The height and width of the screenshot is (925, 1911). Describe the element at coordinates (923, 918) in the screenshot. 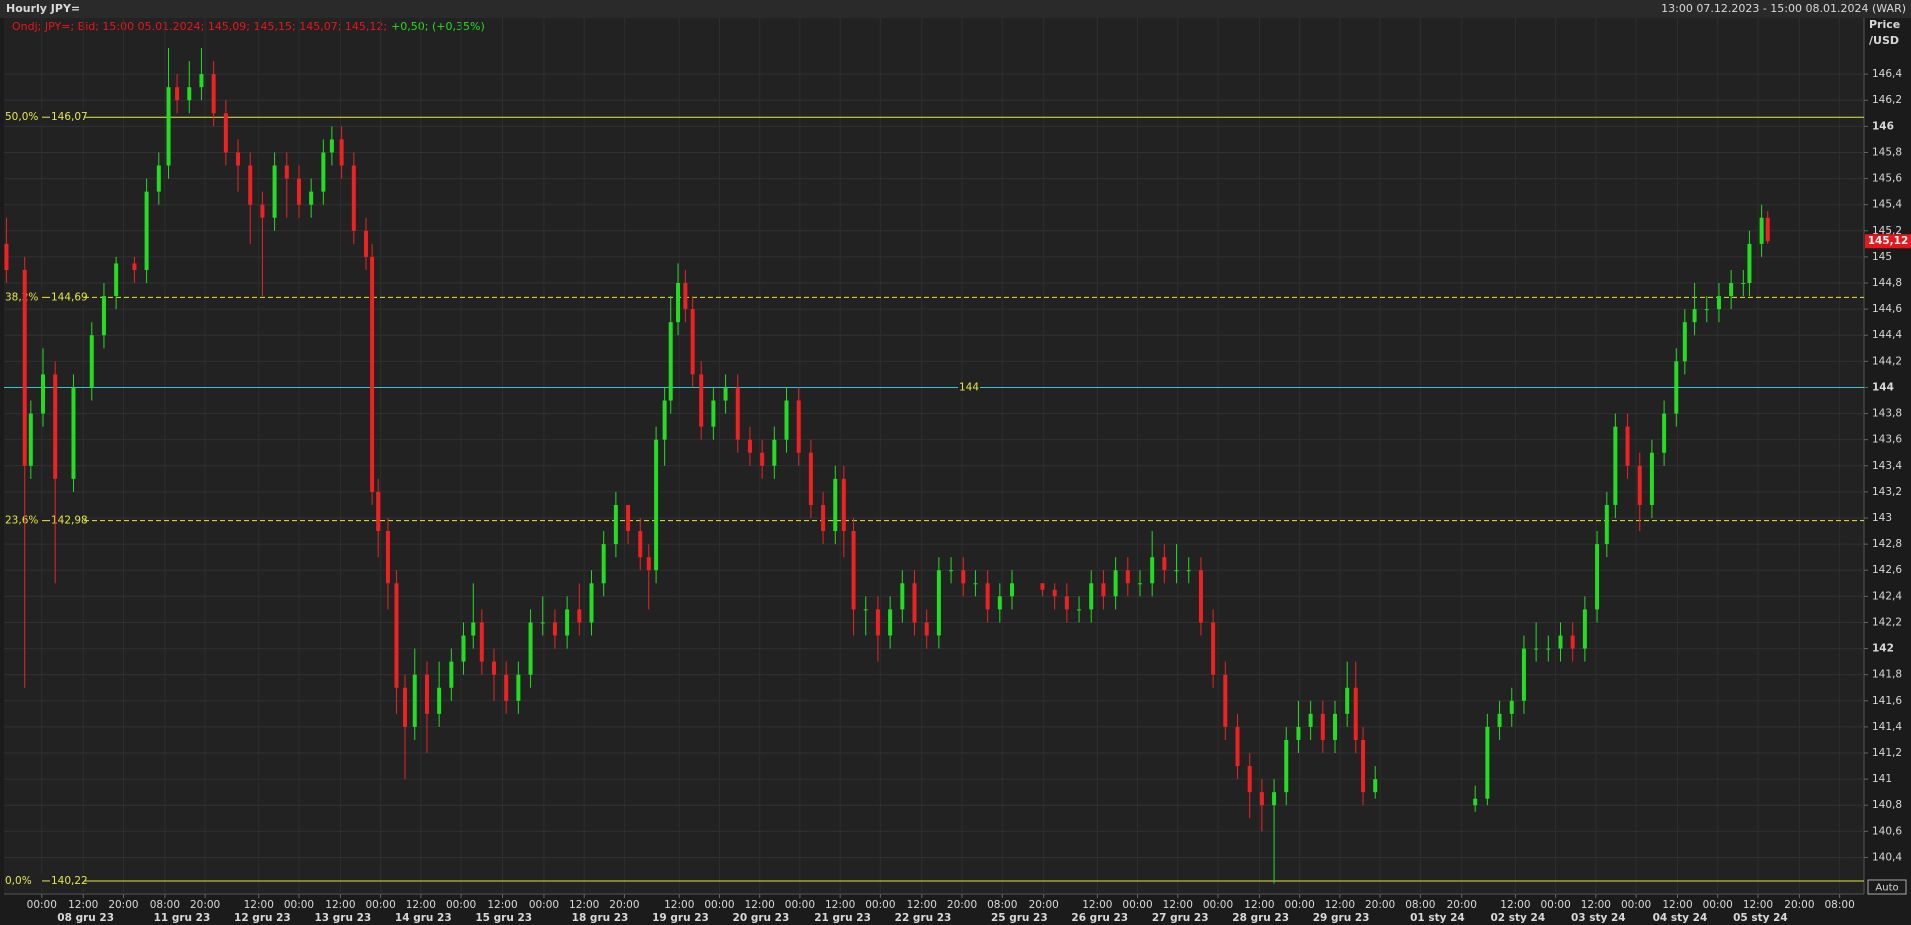

I see `date-label: 22 gru 23` at that location.